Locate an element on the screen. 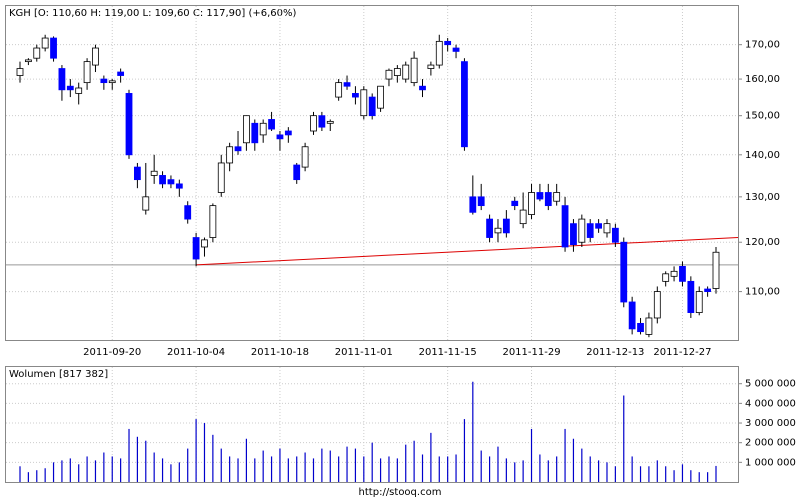 The width and height of the screenshot is (800, 500). source: http://stooq.com is located at coordinates (400, 492).